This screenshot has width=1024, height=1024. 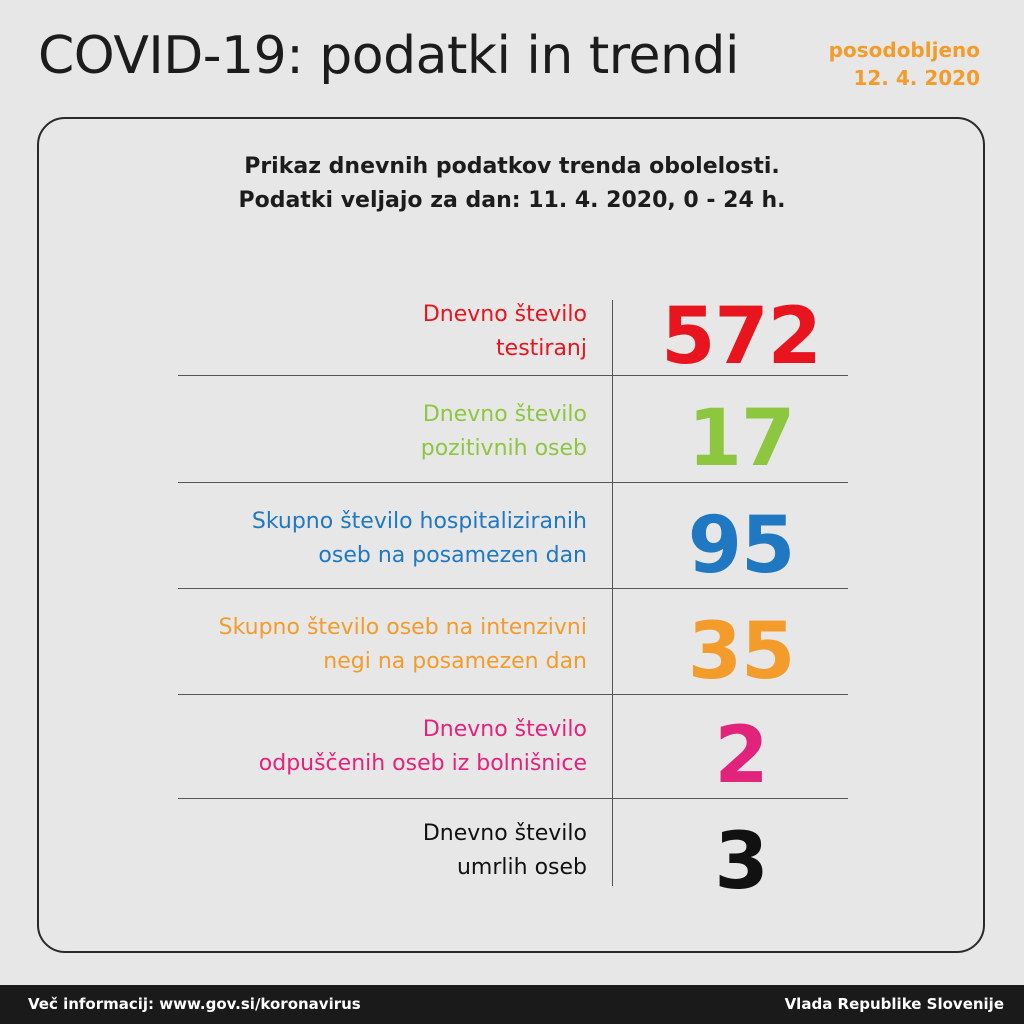 What do you see at coordinates (452, 556) in the screenshot?
I see `stat-label-line: oseb na posamezen dan` at bounding box center [452, 556].